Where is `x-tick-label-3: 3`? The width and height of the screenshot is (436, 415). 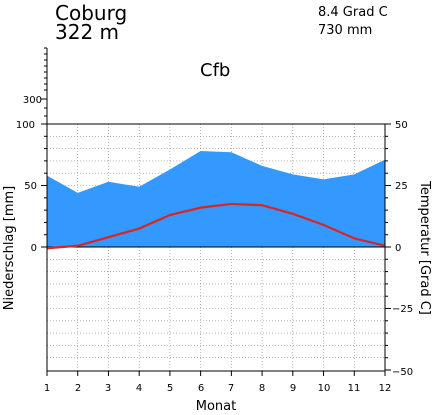
x-tick-label-3: 3 is located at coordinates (108, 388).